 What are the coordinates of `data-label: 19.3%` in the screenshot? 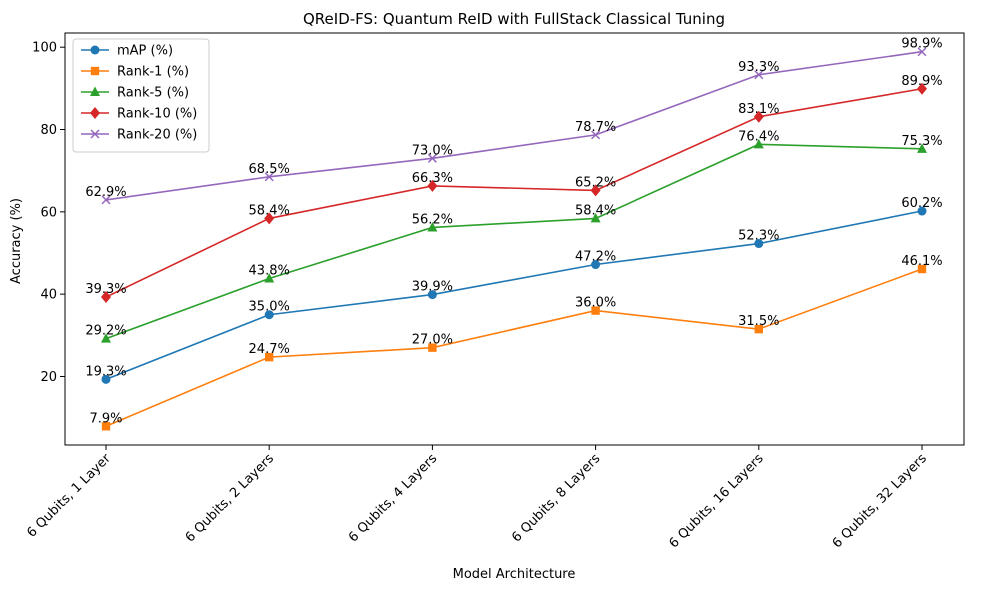 It's located at (105, 371).